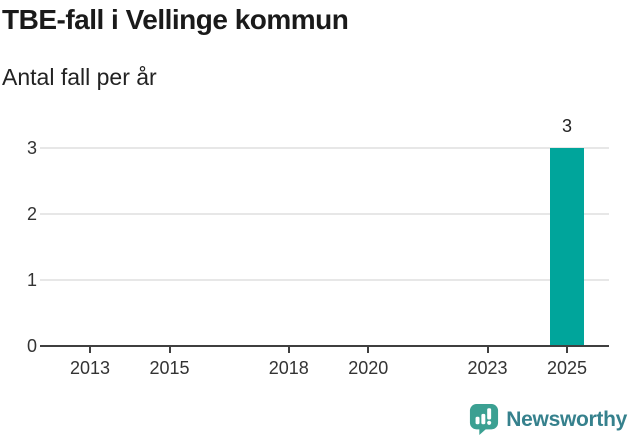 This screenshot has height=439, width=631. Describe the element at coordinates (288, 368) in the screenshot. I see `x-axis-tick-label: 2018` at that location.